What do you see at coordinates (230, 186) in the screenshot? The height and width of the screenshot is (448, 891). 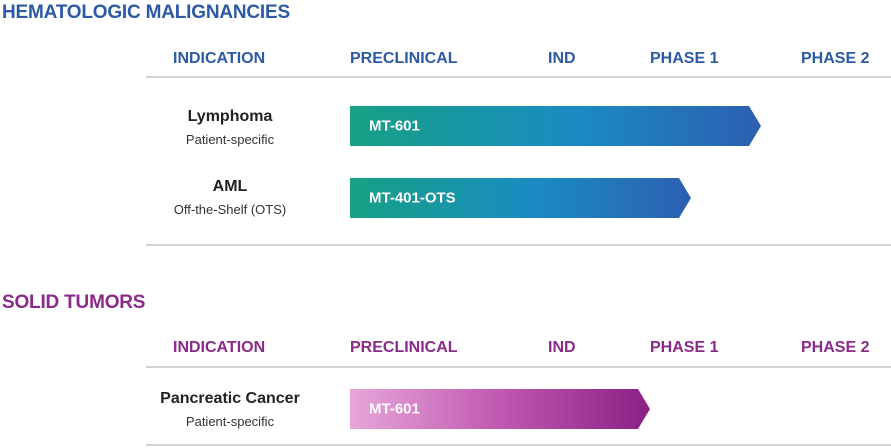 I see `indication-name: AML` at bounding box center [230, 186].